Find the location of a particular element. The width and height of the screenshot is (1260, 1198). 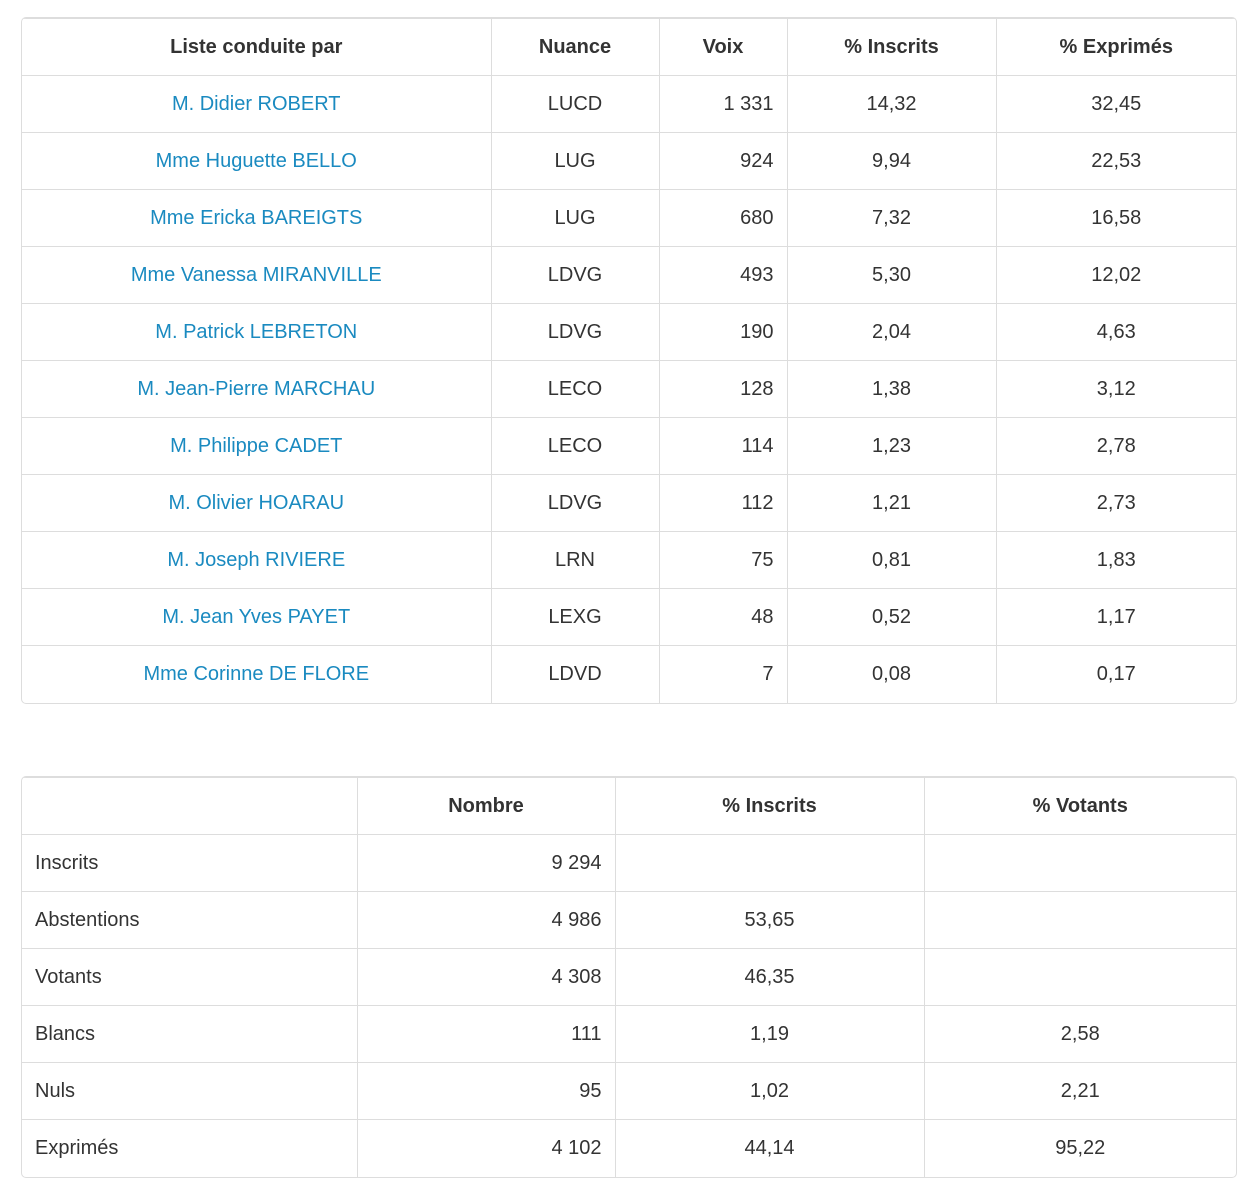

table-cell: Votants is located at coordinates (189, 977).